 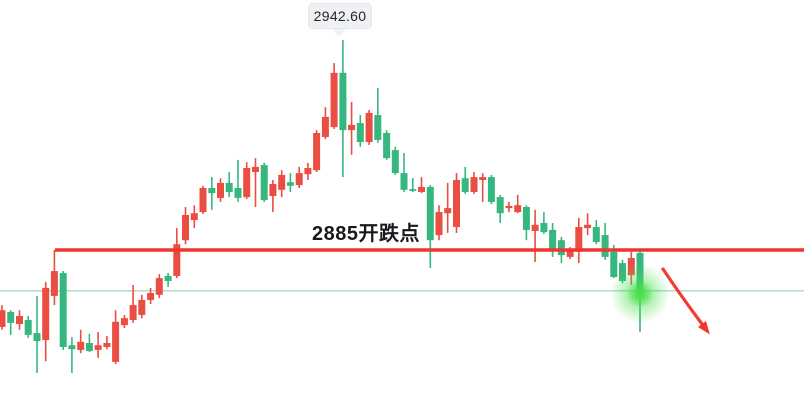 I want to click on price-flag-text: 2942.60, so click(x=340, y=16).